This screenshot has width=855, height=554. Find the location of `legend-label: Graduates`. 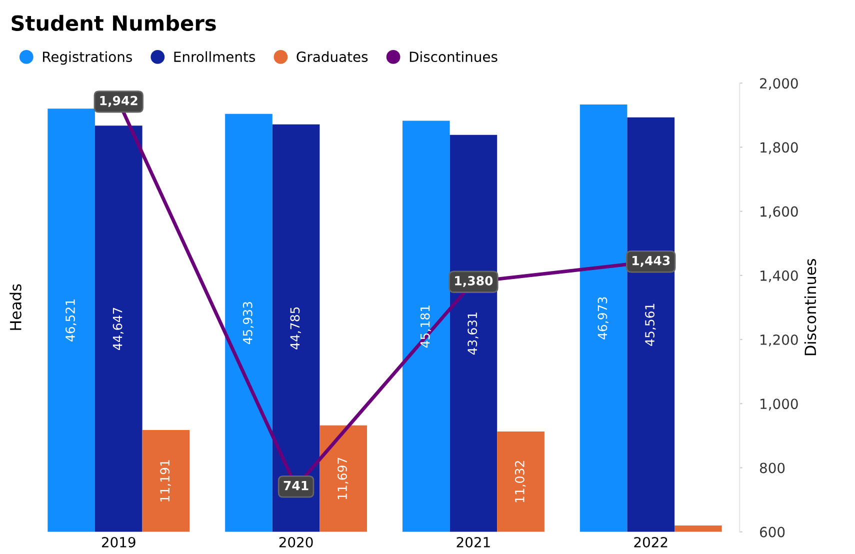

legend-label: Graduates is located at coordinates (332, 56).